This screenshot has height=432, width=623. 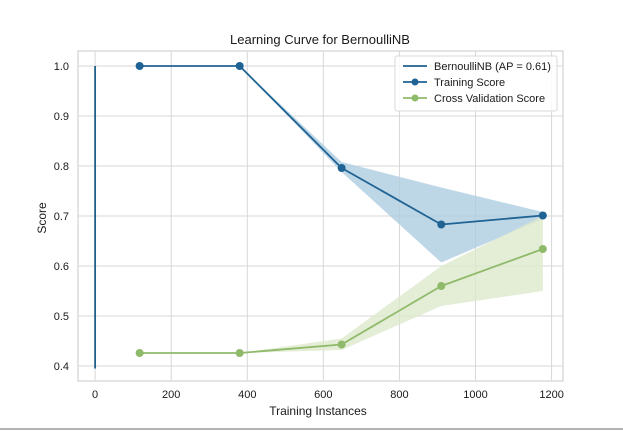 What do you see at coordinates (475, 395) in the screenshot?
I see `x-tick-label: 1000` at bounding box center [475, 395].